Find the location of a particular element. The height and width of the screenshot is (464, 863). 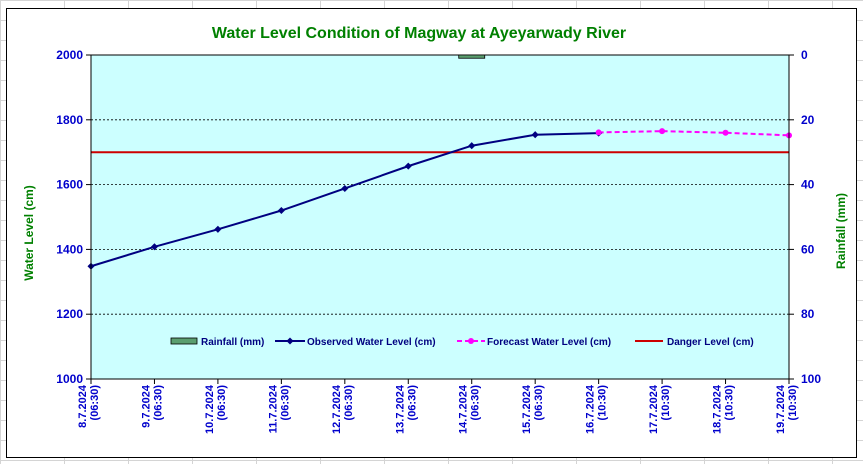

x-tick-date: 16.7.2024 is located at coordinates (591, 409).